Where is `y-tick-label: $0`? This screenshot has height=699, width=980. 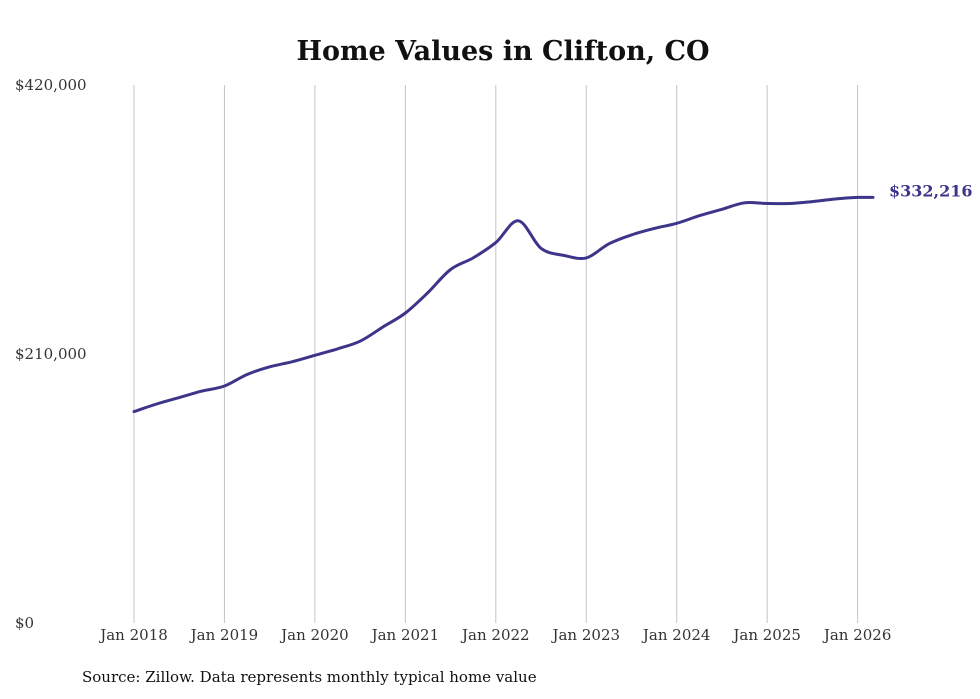 y-tick-label: $0 is located at coordinates (24, 623).